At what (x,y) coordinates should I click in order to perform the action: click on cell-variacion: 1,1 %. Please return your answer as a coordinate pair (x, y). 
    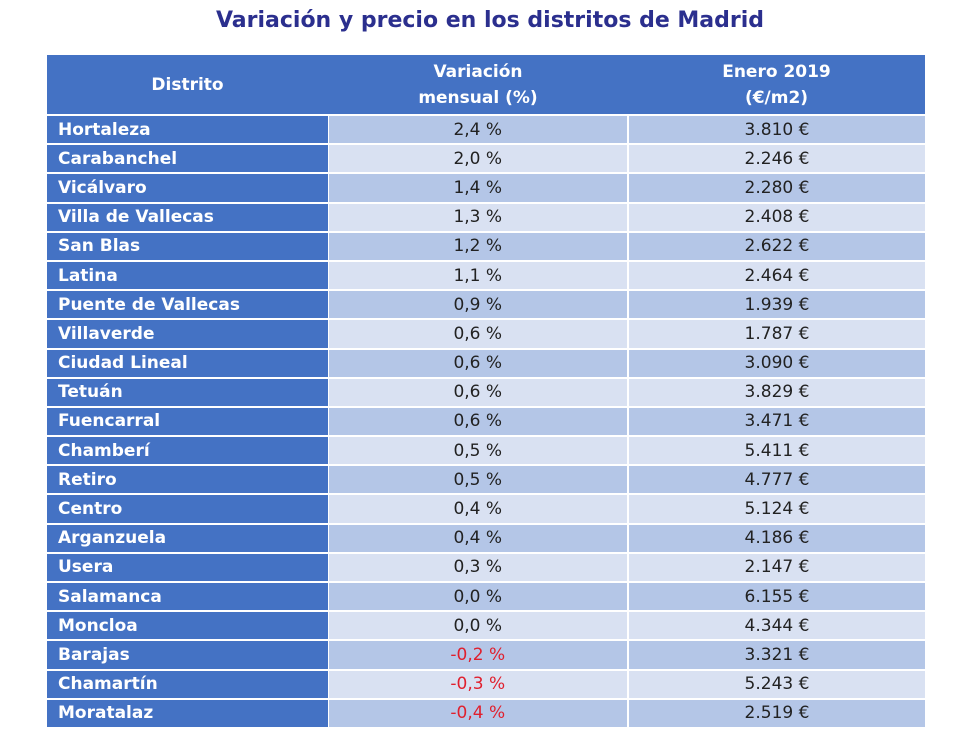
    Looking at the image, I should click on (478, 276).